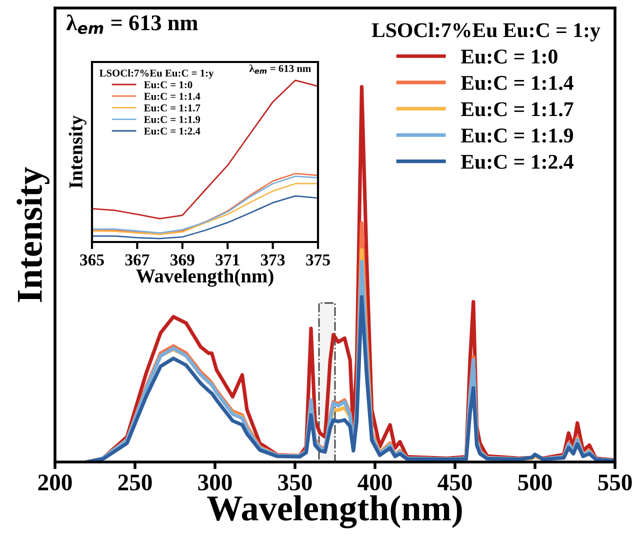  I want to click on x-tick-label: 500, so click(535, 482).